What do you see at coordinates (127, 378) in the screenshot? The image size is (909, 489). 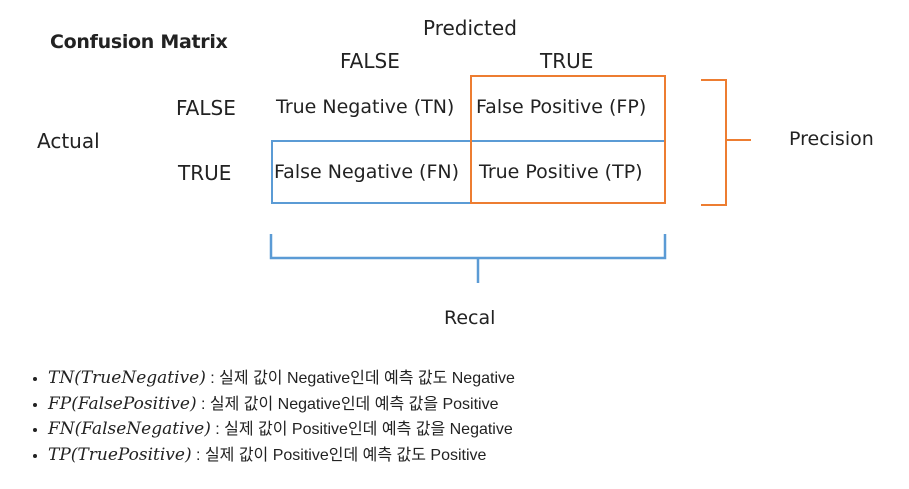 I see `math-term: TN(TrueNegative)` at bounding box center [127, 378].